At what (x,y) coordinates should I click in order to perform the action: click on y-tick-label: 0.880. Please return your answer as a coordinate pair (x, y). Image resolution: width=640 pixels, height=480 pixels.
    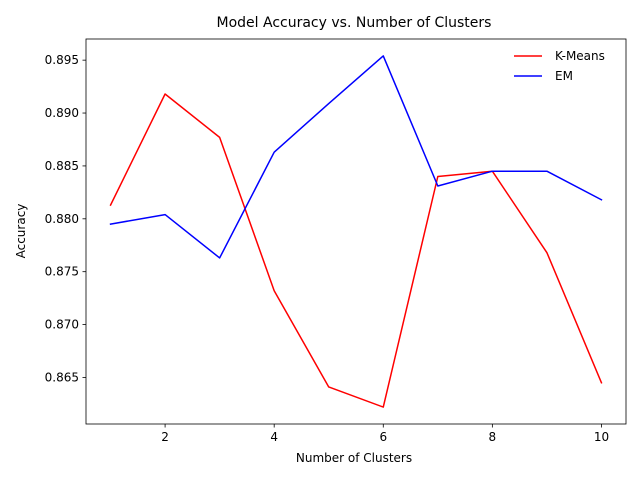
    Looking at the image, I should click on (62, 219).